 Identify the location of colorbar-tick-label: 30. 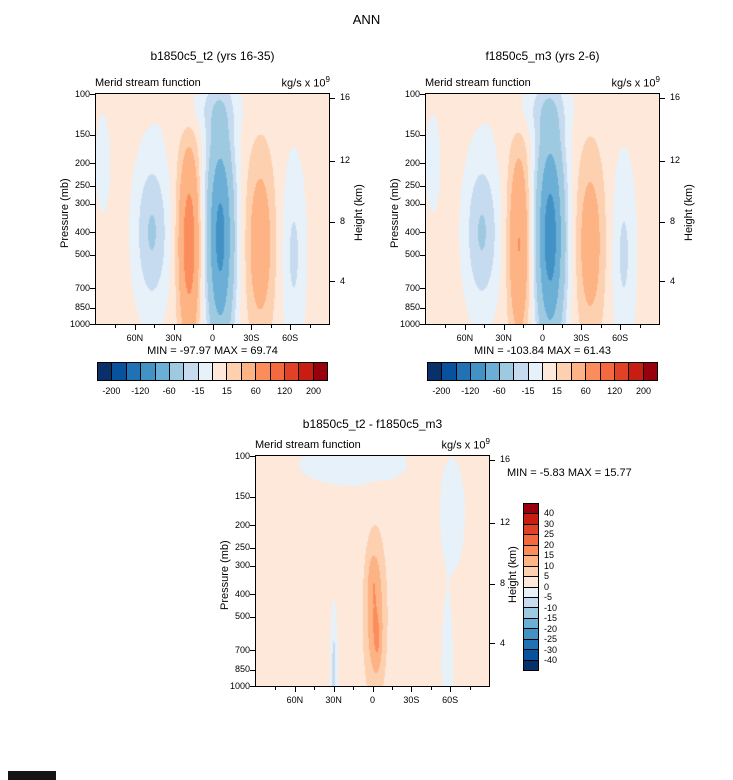
(549, 523).